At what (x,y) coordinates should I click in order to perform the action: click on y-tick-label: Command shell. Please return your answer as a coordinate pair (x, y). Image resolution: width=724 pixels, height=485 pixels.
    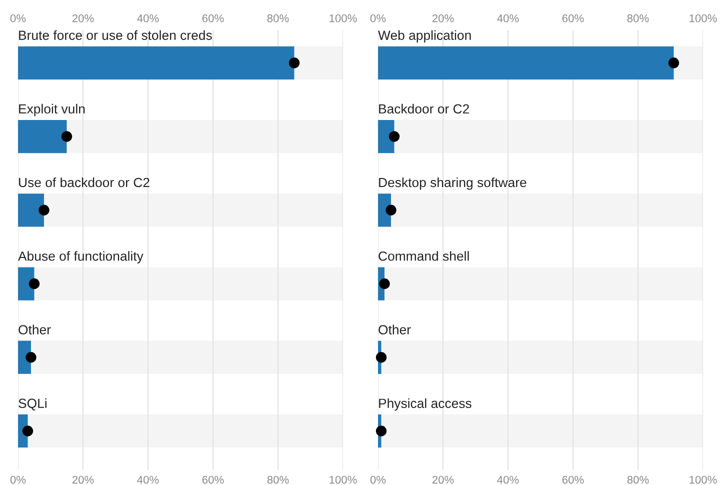
    Looking at the image, I should click on (423, 256).